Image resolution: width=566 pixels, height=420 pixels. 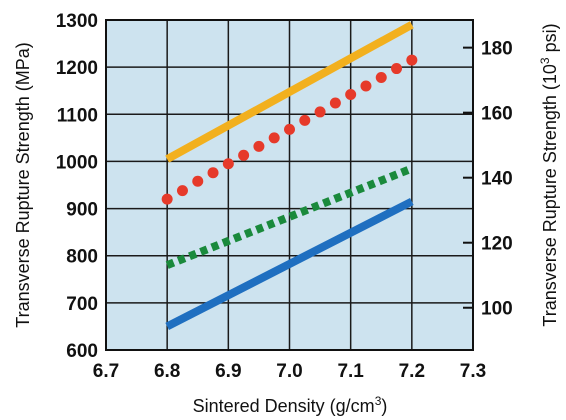 What do you see at coordinates (412, 371) in the screenshot?
I see `x-tick-label: 7.2` at bounding box center [412, 371].